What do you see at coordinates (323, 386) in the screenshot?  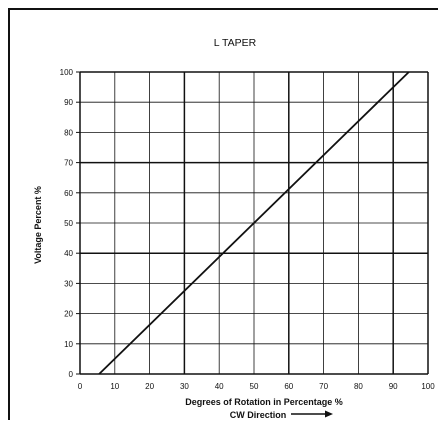 I see `x-tick-label: 70` at bounding box center [323, 386].